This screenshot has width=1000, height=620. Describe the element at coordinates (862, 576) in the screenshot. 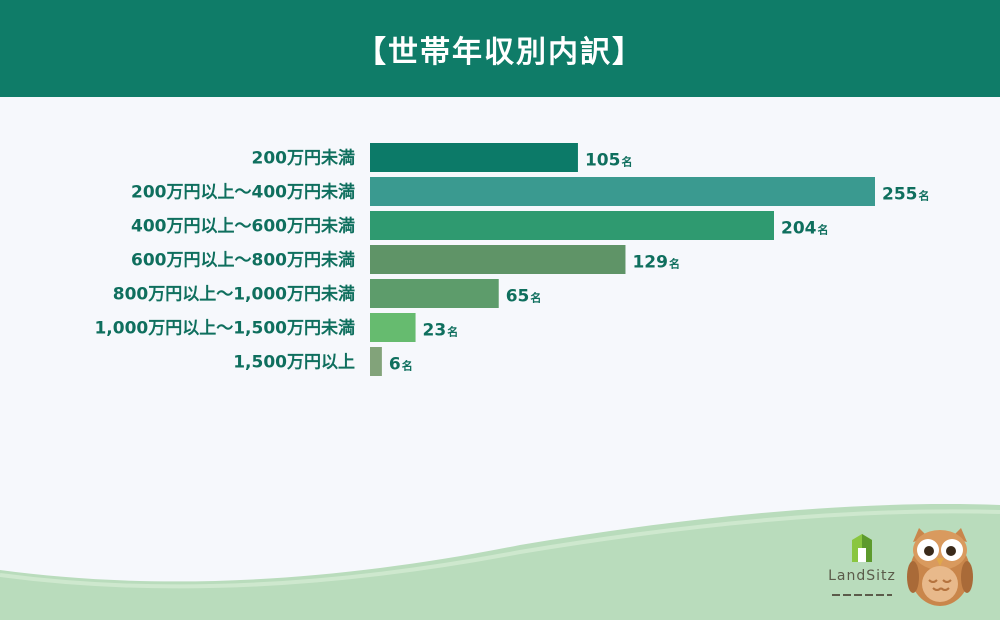

I see `logo-text: LandSitz` at that location.